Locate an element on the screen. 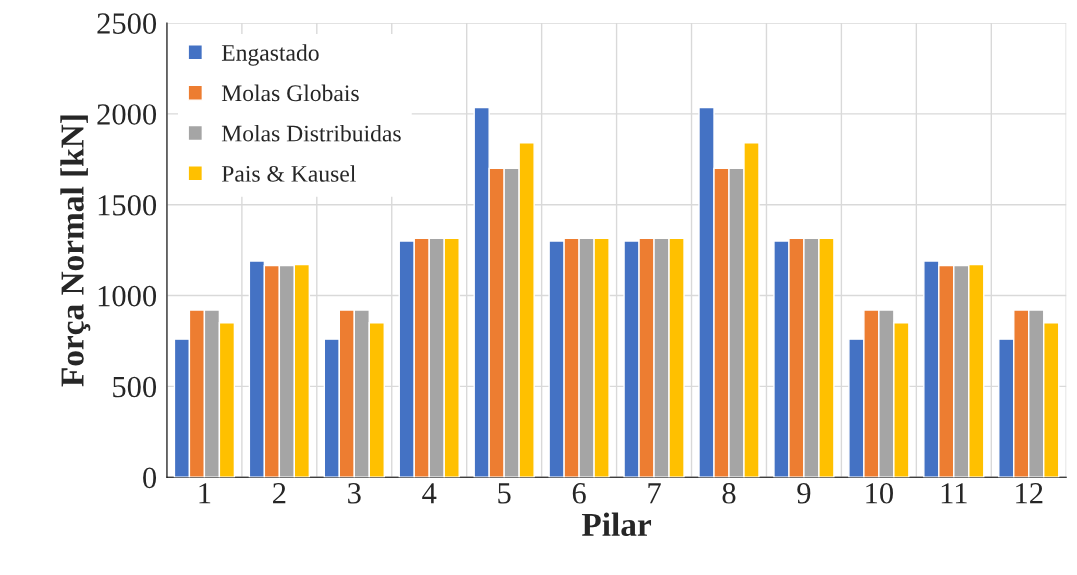 Image resolution: width=1077 pixels, height=575 pixels. x-tick-label: 3 is located at coordinates (354, 493).